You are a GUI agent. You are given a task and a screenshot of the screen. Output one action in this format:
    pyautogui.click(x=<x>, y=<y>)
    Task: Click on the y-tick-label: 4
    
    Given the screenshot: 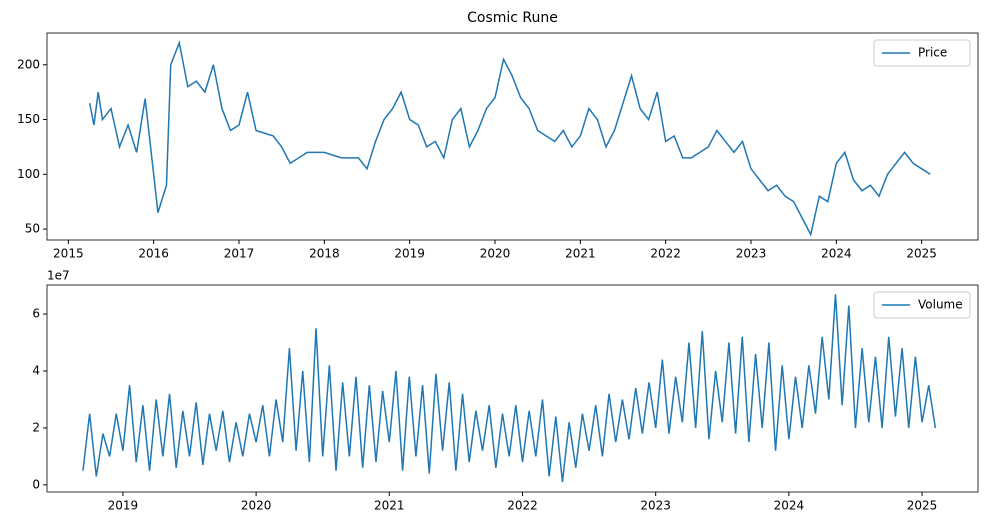 What is the action you would take?
    pyautogui.click(x=36, y=370)
    